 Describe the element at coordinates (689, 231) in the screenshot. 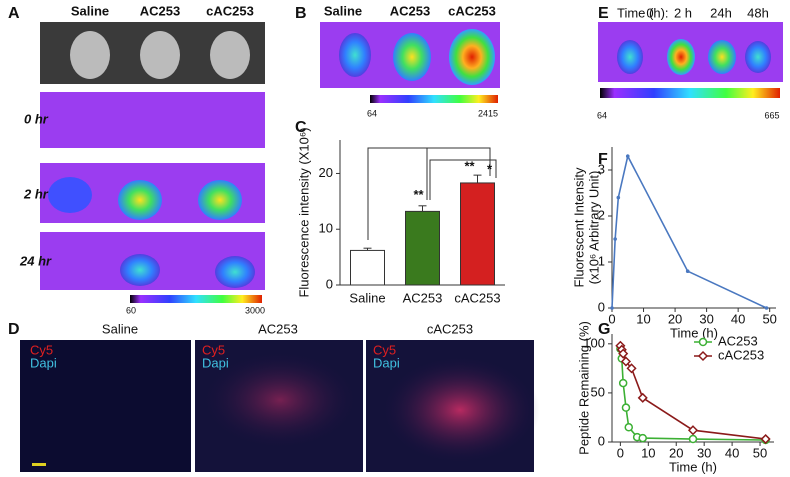

I see `line` at that location.